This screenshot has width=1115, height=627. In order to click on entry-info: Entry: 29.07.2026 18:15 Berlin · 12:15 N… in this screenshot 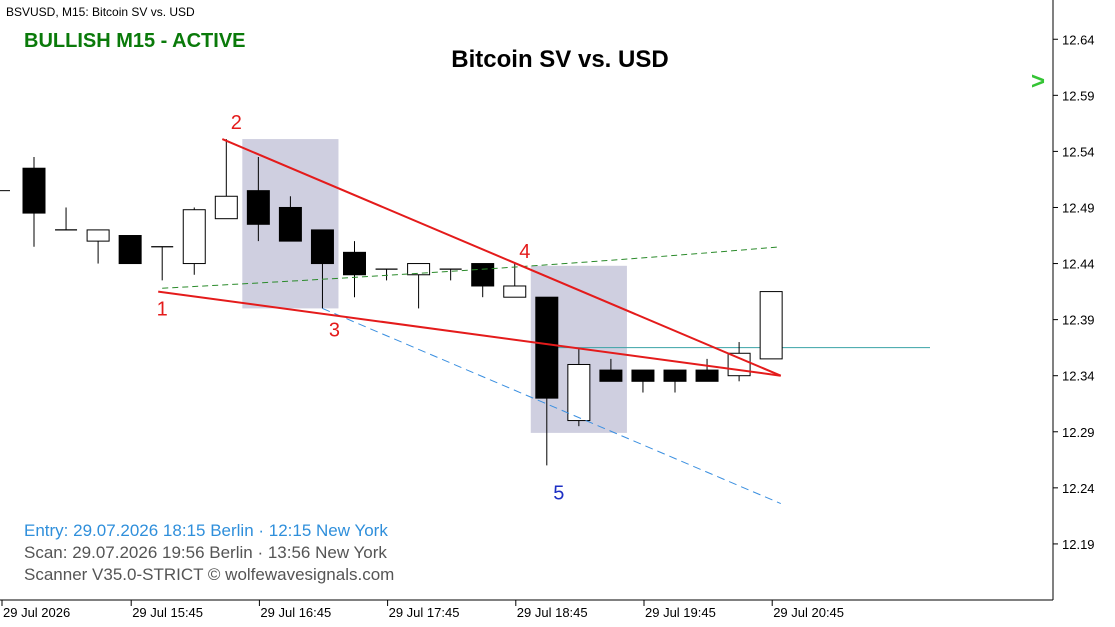, I will do `click(206, 530)`.